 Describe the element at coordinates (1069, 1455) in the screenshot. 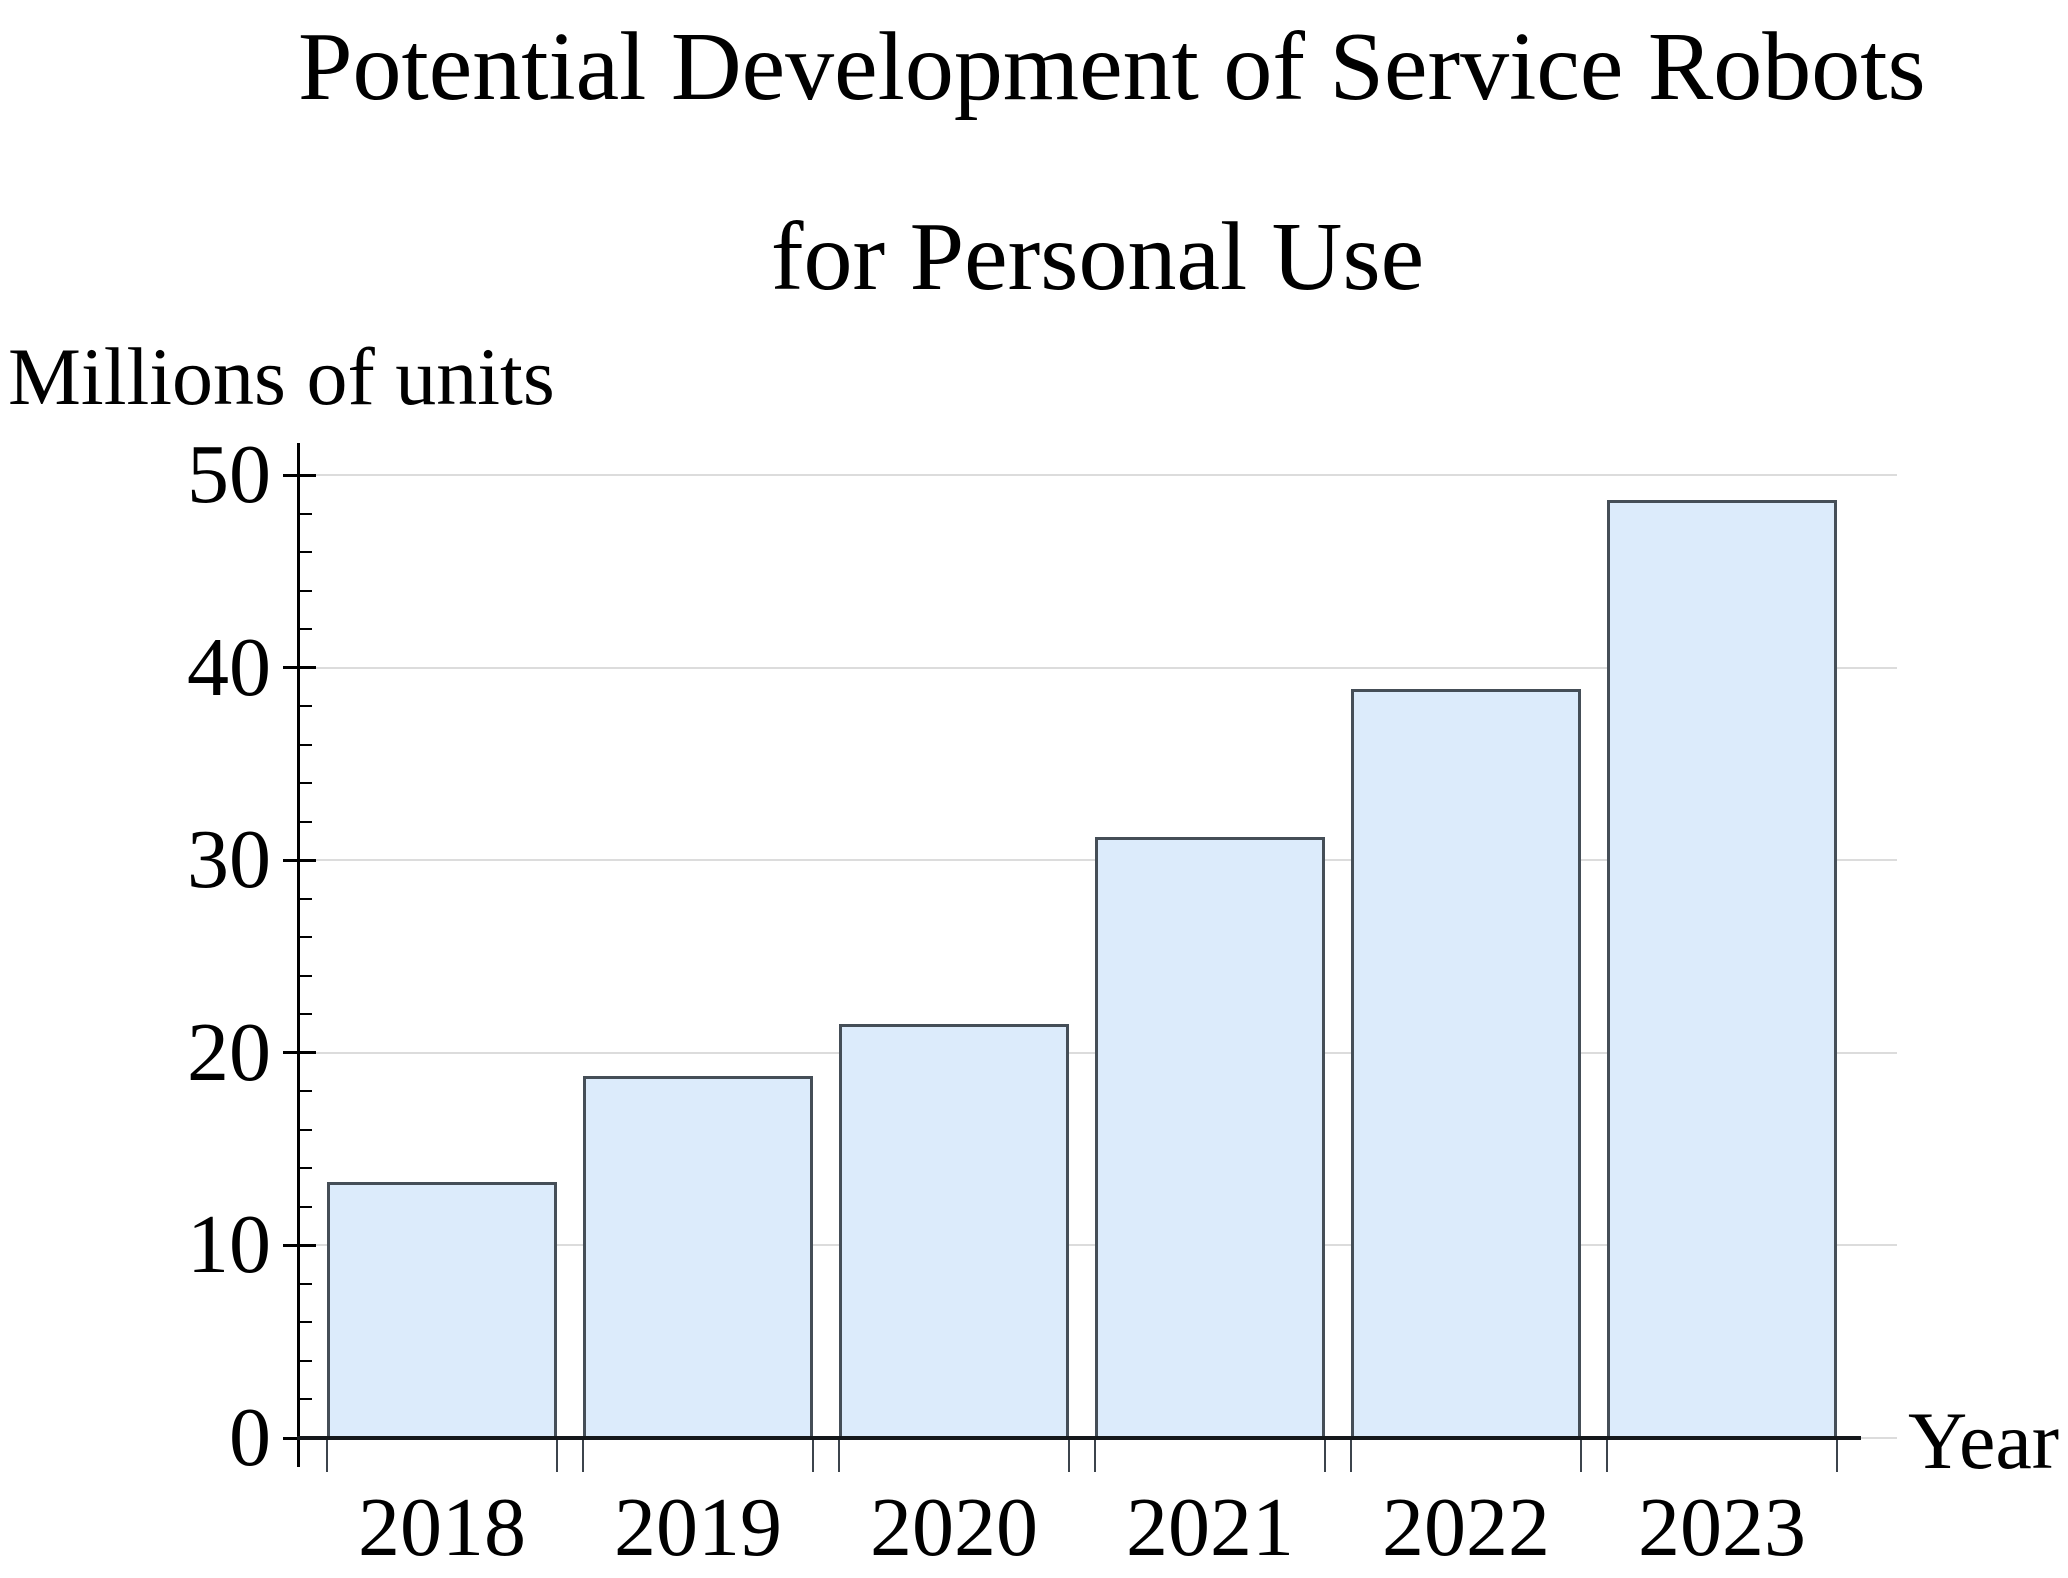

I see `x-tick-right-2020` at that location.